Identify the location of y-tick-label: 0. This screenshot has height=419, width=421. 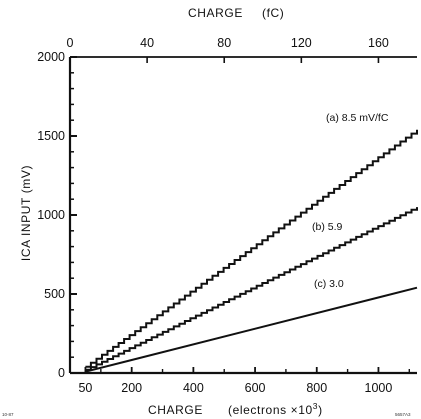
(61, 373).